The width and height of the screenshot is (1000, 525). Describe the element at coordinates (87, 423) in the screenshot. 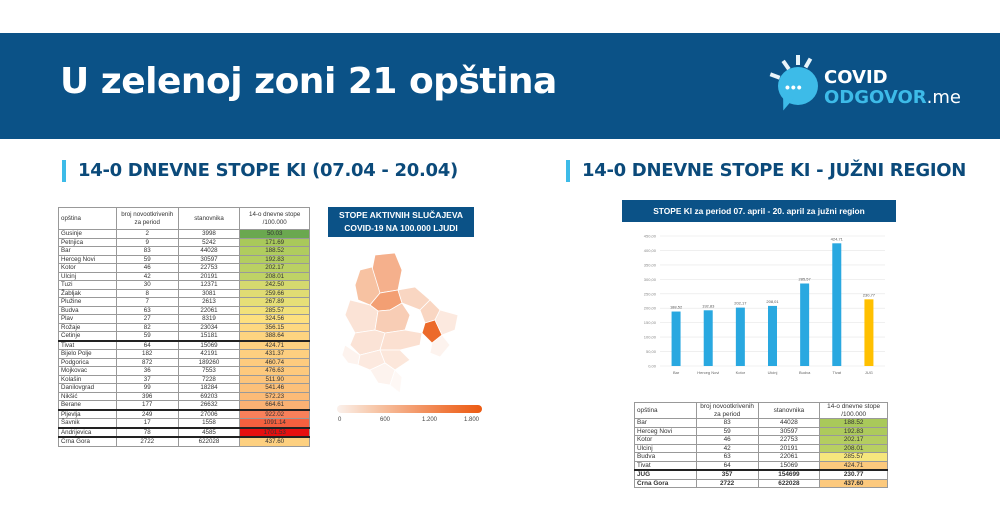

I see `municipality-cell: Šavnik` at that location.